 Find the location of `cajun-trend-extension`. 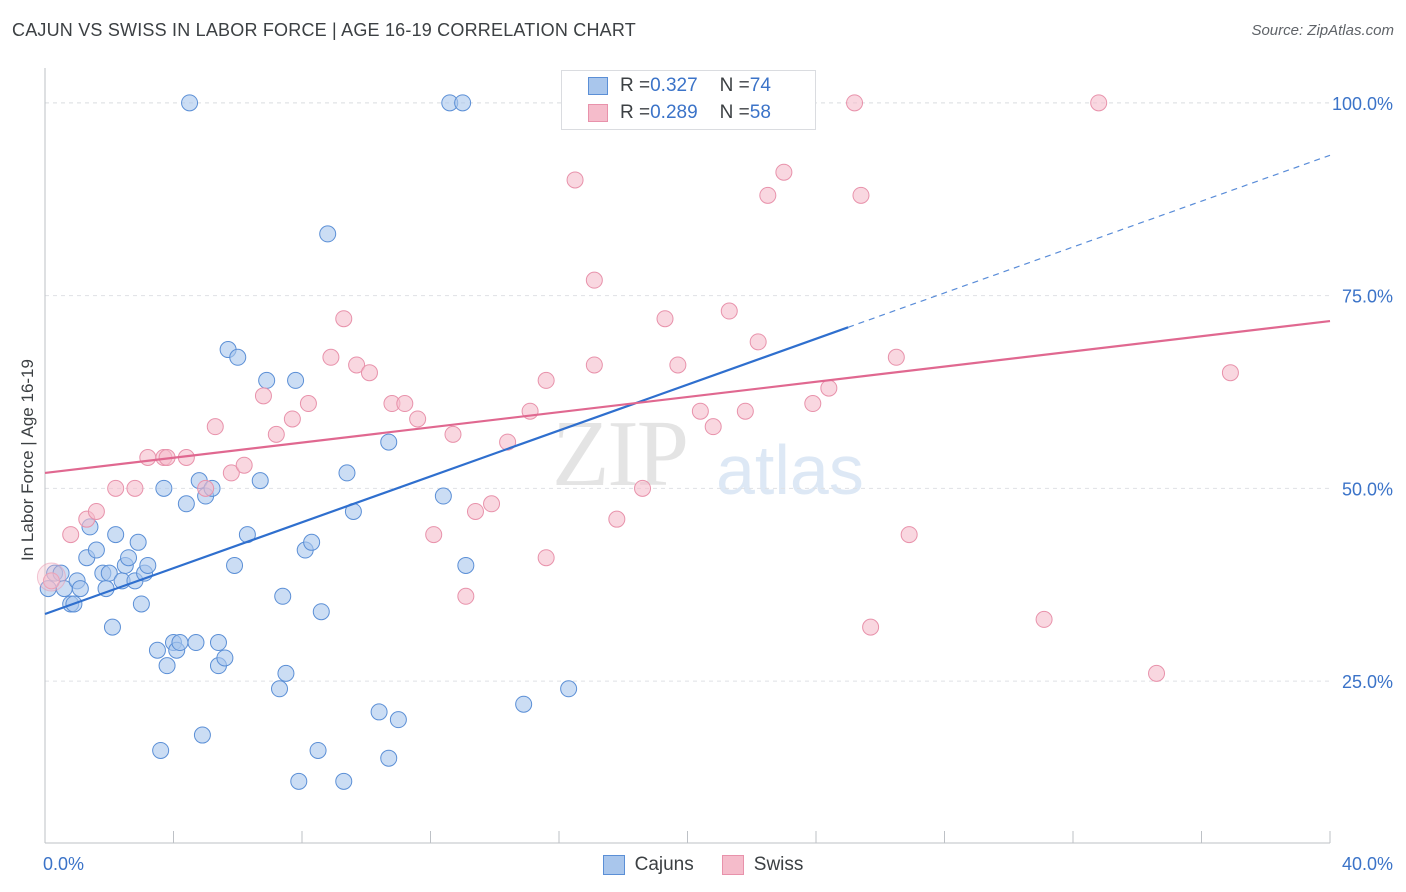

cajun-trend-extension is located at coordinates (1089, 241).